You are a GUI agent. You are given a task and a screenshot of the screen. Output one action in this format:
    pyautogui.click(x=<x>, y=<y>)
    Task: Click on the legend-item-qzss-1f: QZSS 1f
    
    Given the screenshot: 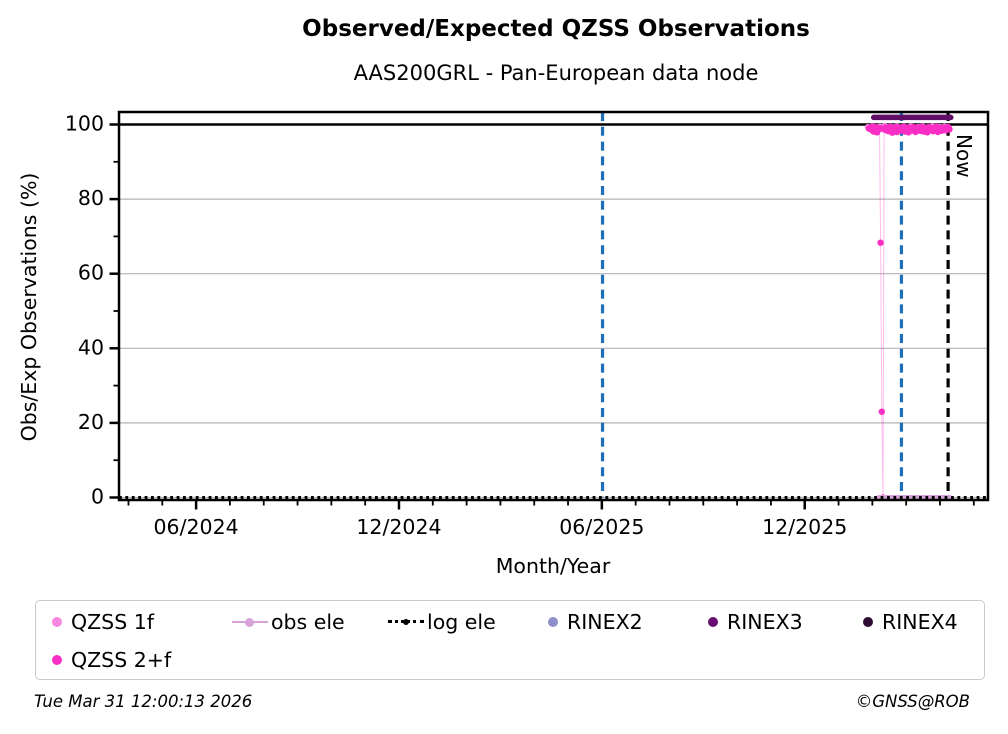 What is the action you would take?
    pyautogui.click(x=103, y=622)
    